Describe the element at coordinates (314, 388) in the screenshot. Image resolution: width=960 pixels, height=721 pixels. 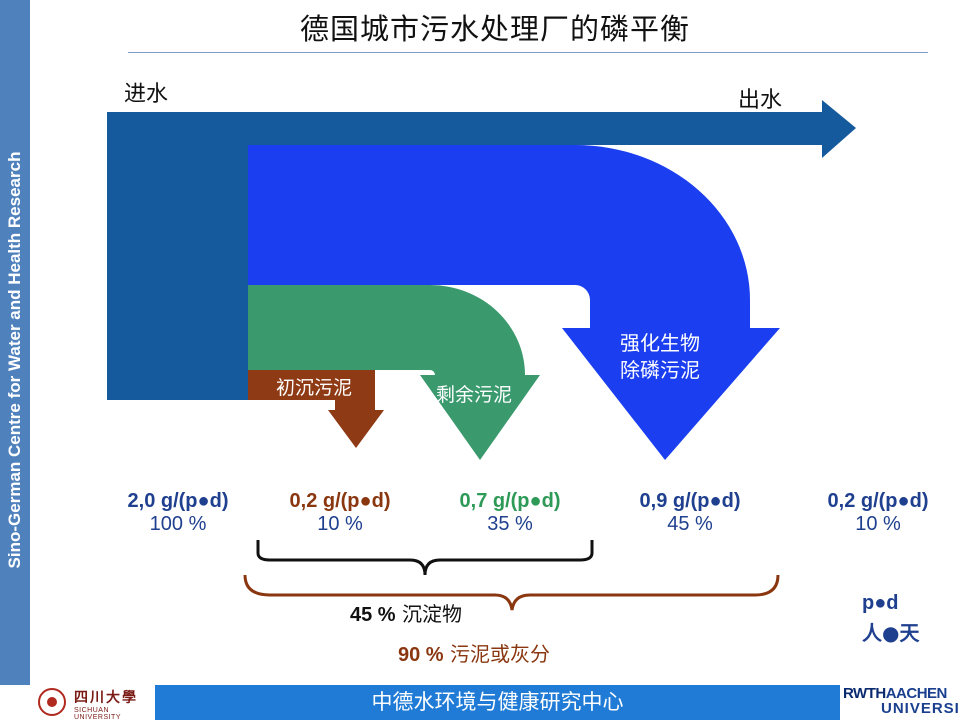
I see `primary-sludge-label: 初沉污泥` at that location.